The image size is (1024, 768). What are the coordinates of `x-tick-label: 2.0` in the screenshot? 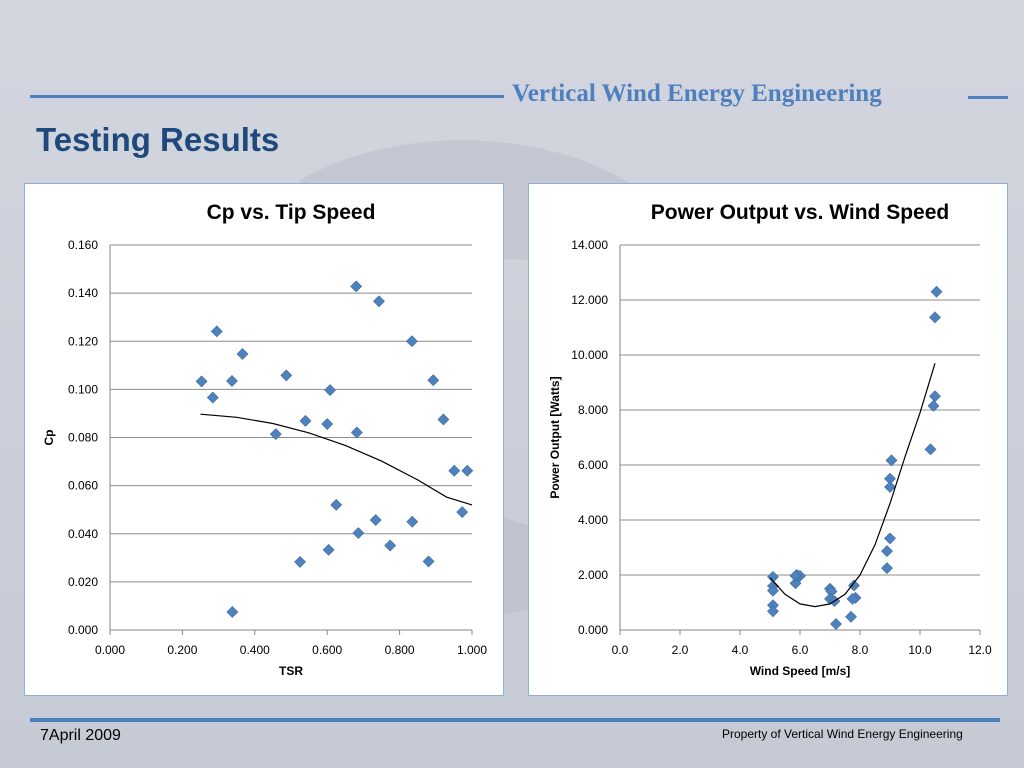 It's located at (680, 650).